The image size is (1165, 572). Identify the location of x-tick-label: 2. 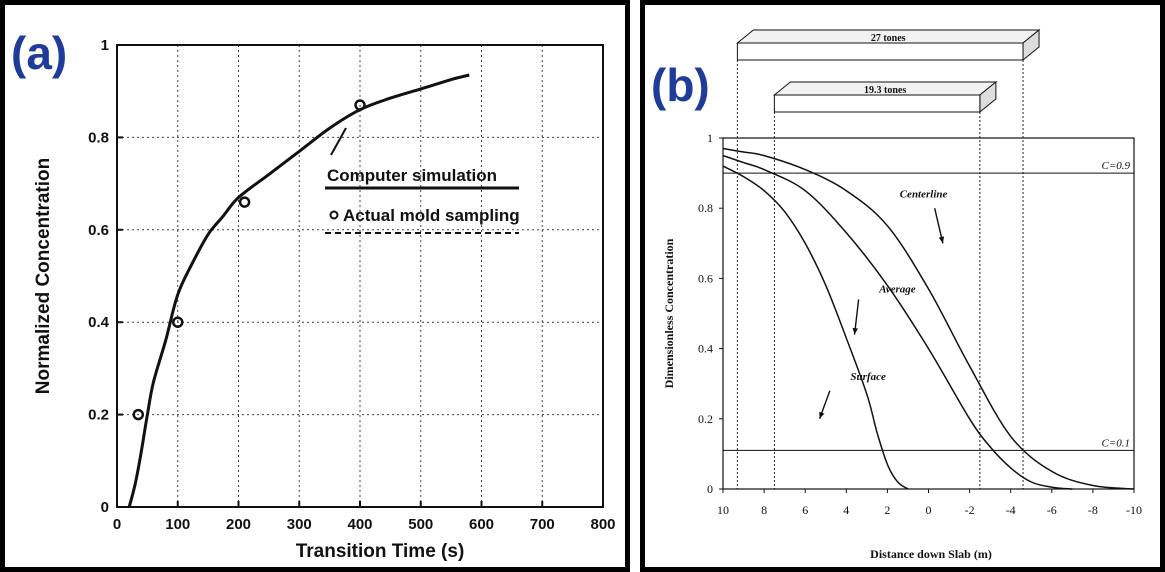
(887, 510).